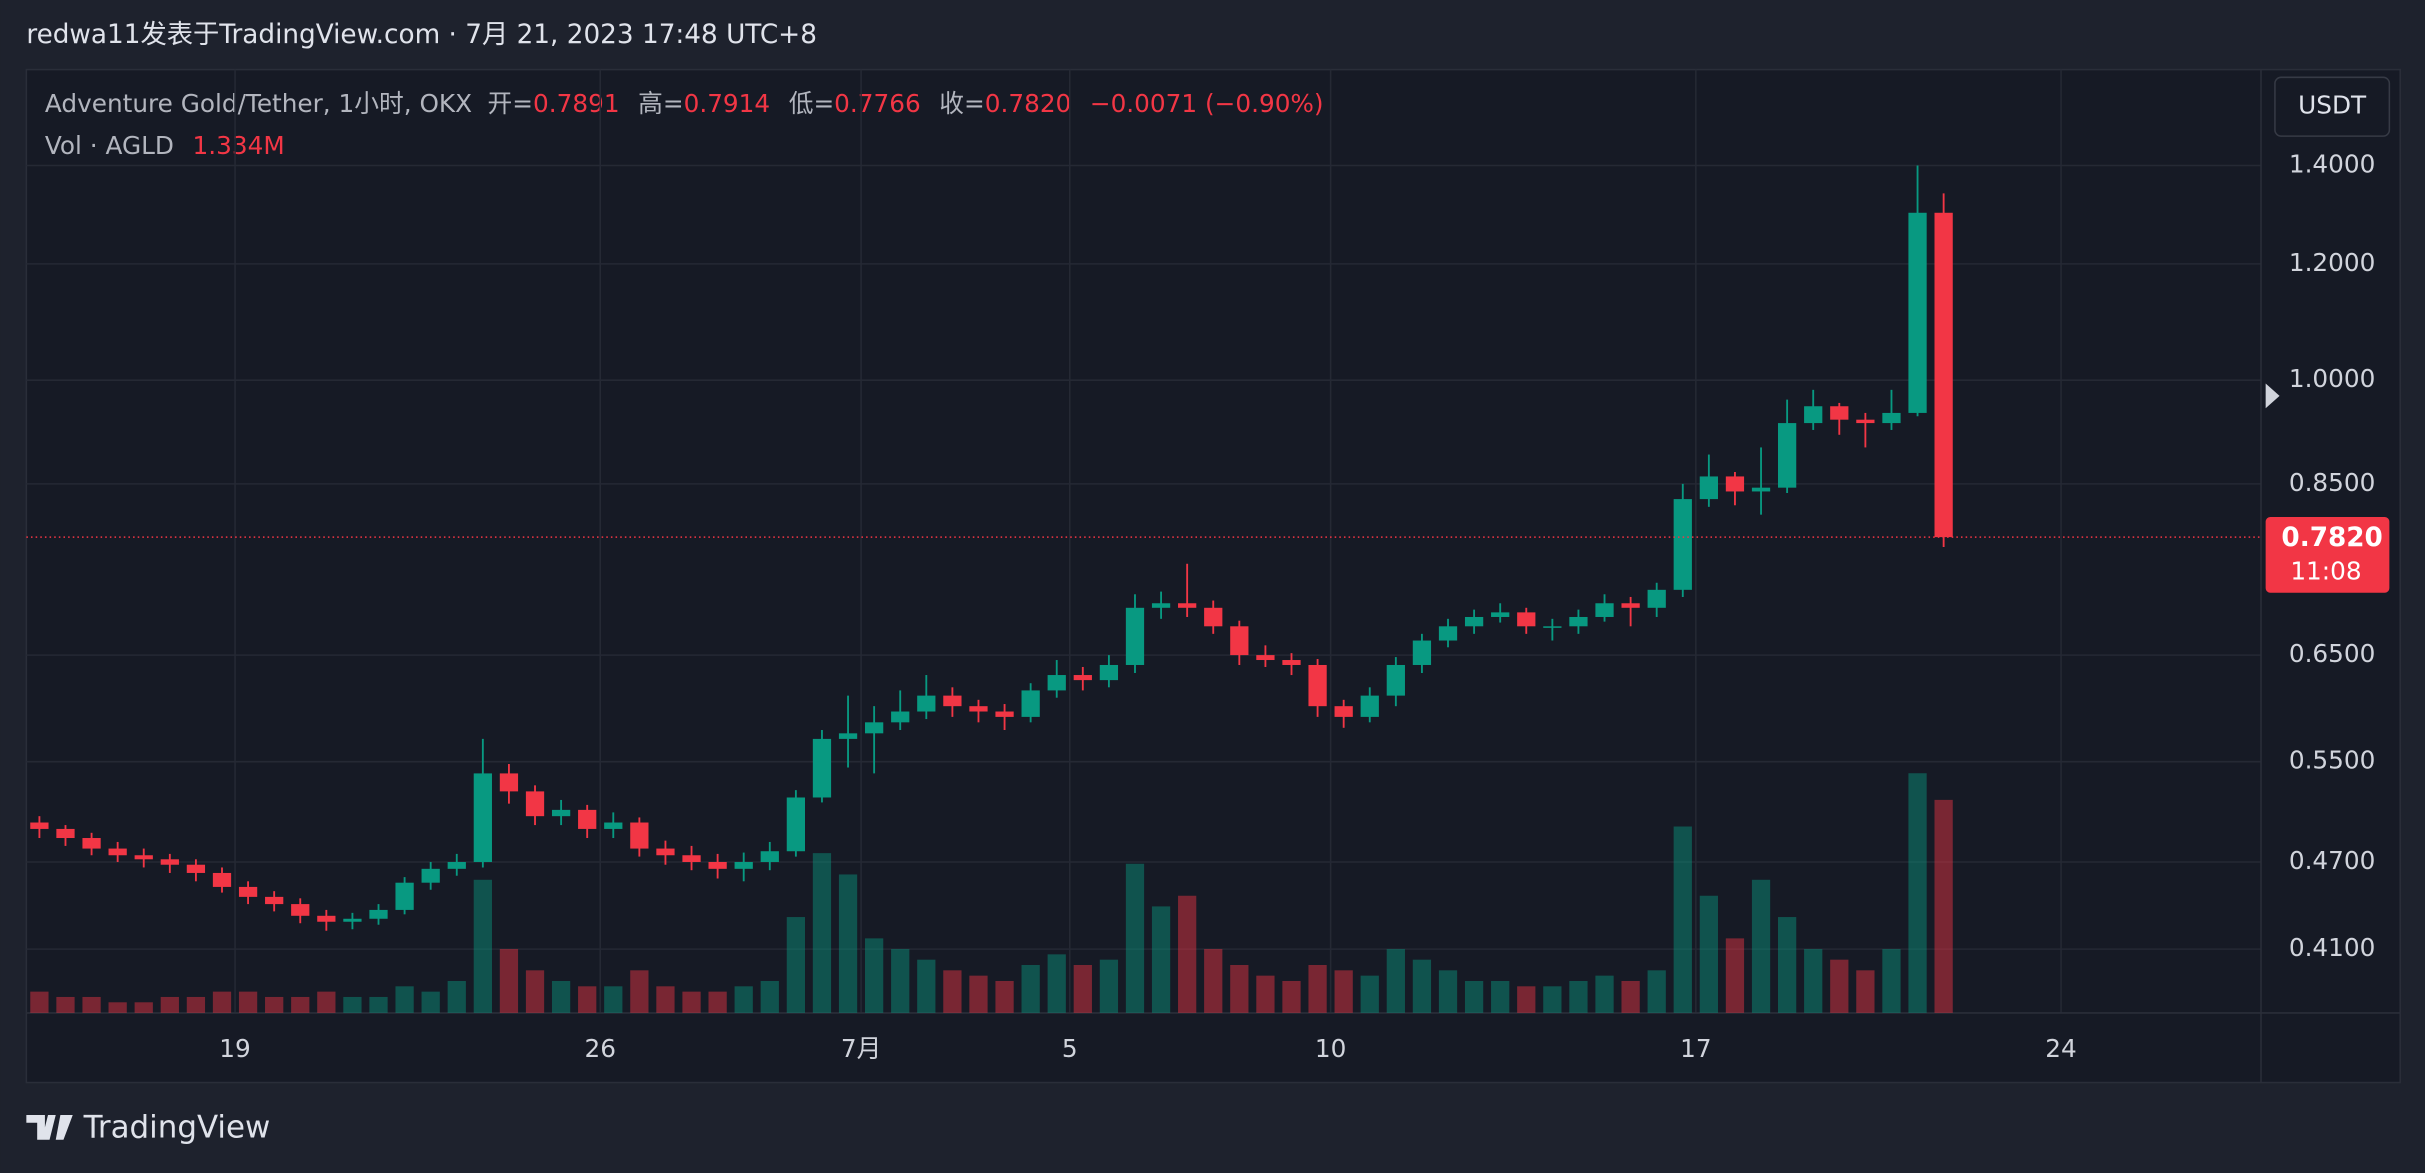 This screenshot has height=1173, width=2425. I want to click on countdown: 11:08, so click(2325, 571).